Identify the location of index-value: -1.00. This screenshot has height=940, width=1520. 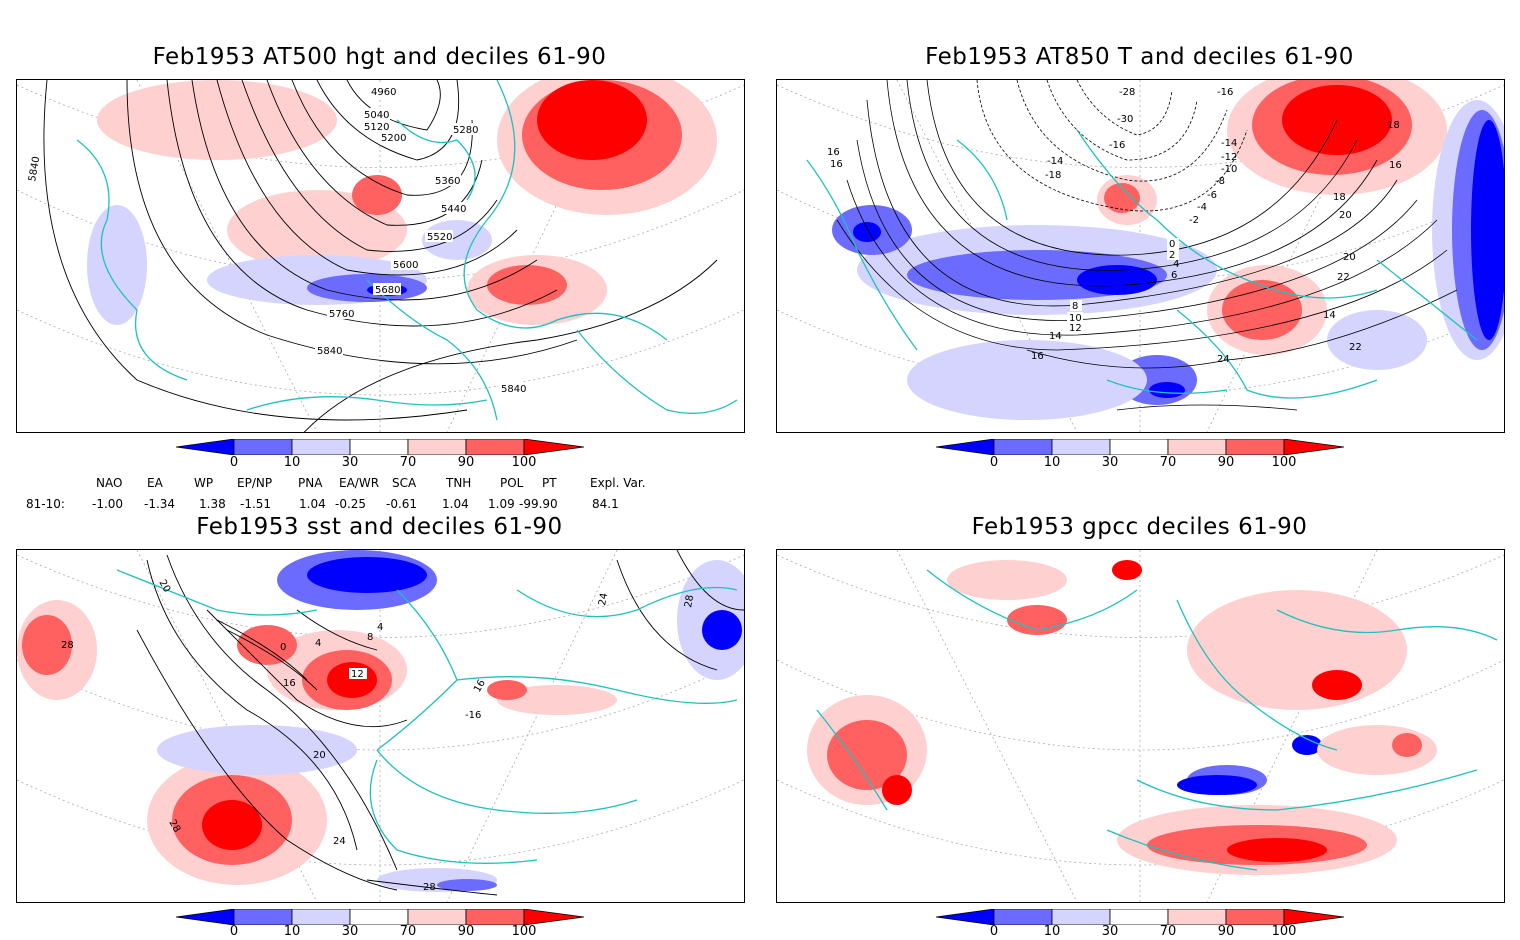
(108, 504).